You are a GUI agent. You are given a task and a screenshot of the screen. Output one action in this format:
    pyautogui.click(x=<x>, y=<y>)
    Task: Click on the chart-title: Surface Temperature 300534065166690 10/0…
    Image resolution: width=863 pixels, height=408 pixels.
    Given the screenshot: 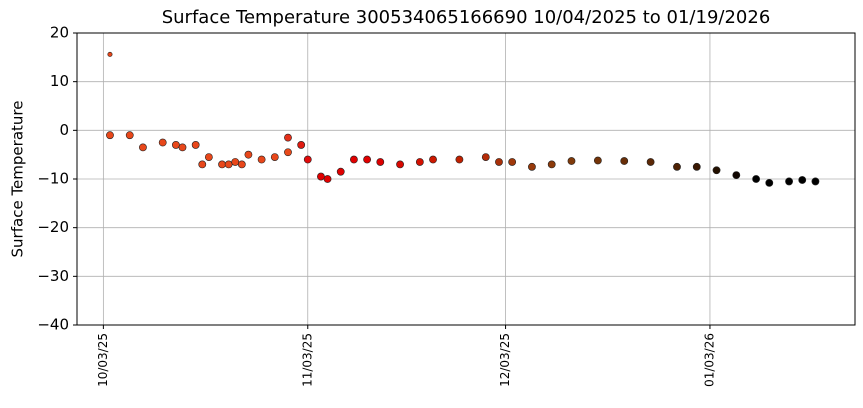 What is the action you would take?
    pyautogui.click(x=466, y=17)
    